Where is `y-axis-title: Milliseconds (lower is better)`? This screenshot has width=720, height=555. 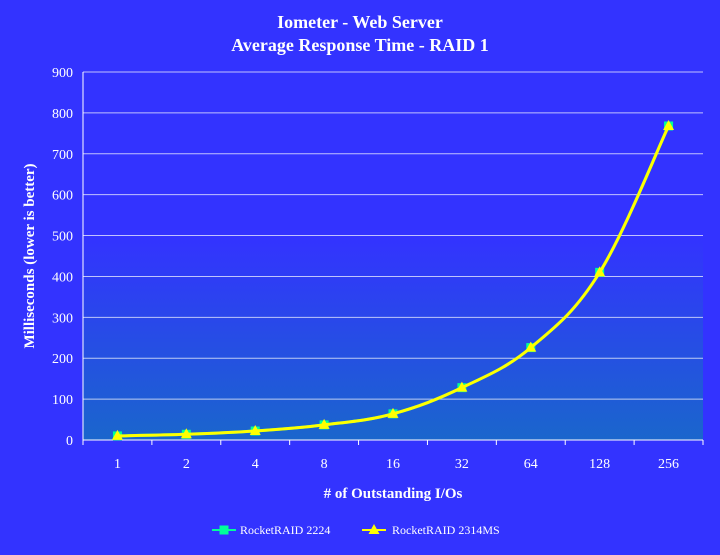 y-axis-title: Milliseconds (lower is better) is located at coordinates (30, 255).